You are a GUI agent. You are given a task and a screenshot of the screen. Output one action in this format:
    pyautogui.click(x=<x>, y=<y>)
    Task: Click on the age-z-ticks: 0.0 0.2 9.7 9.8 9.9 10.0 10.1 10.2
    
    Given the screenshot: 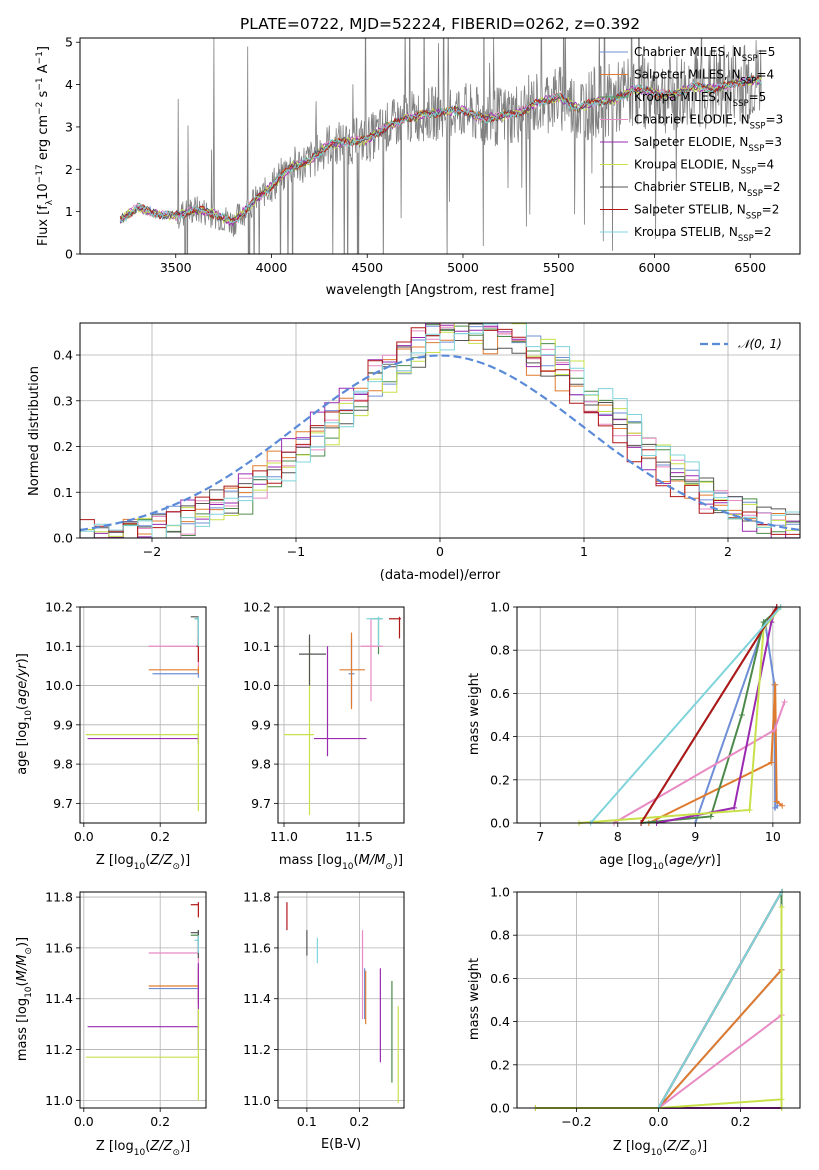 What is the action you would take?
    pyautogui.click(x=107, y=722)
    